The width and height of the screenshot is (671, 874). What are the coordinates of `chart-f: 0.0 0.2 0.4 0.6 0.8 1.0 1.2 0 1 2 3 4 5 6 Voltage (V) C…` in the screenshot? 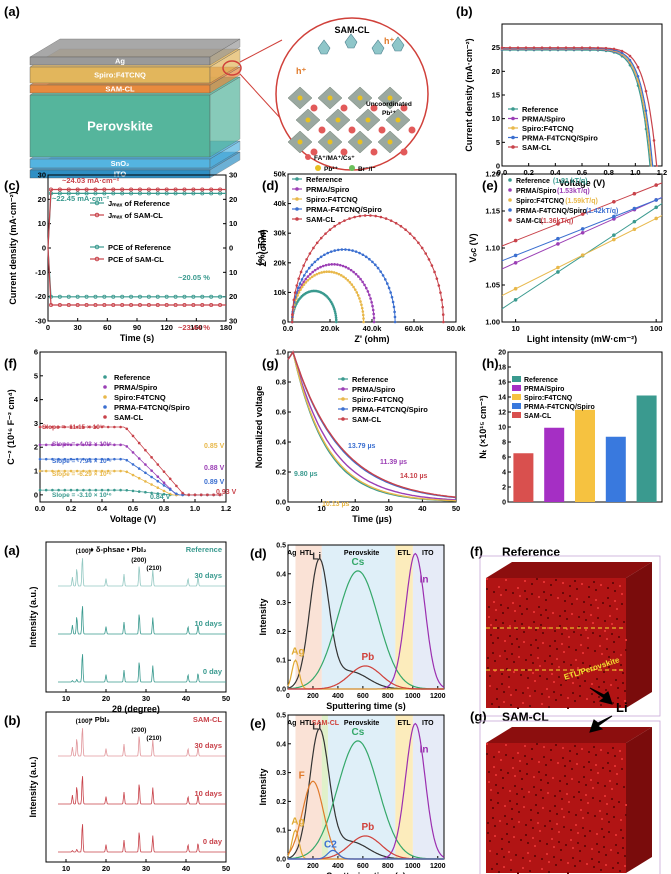 It's located at (121, 436).